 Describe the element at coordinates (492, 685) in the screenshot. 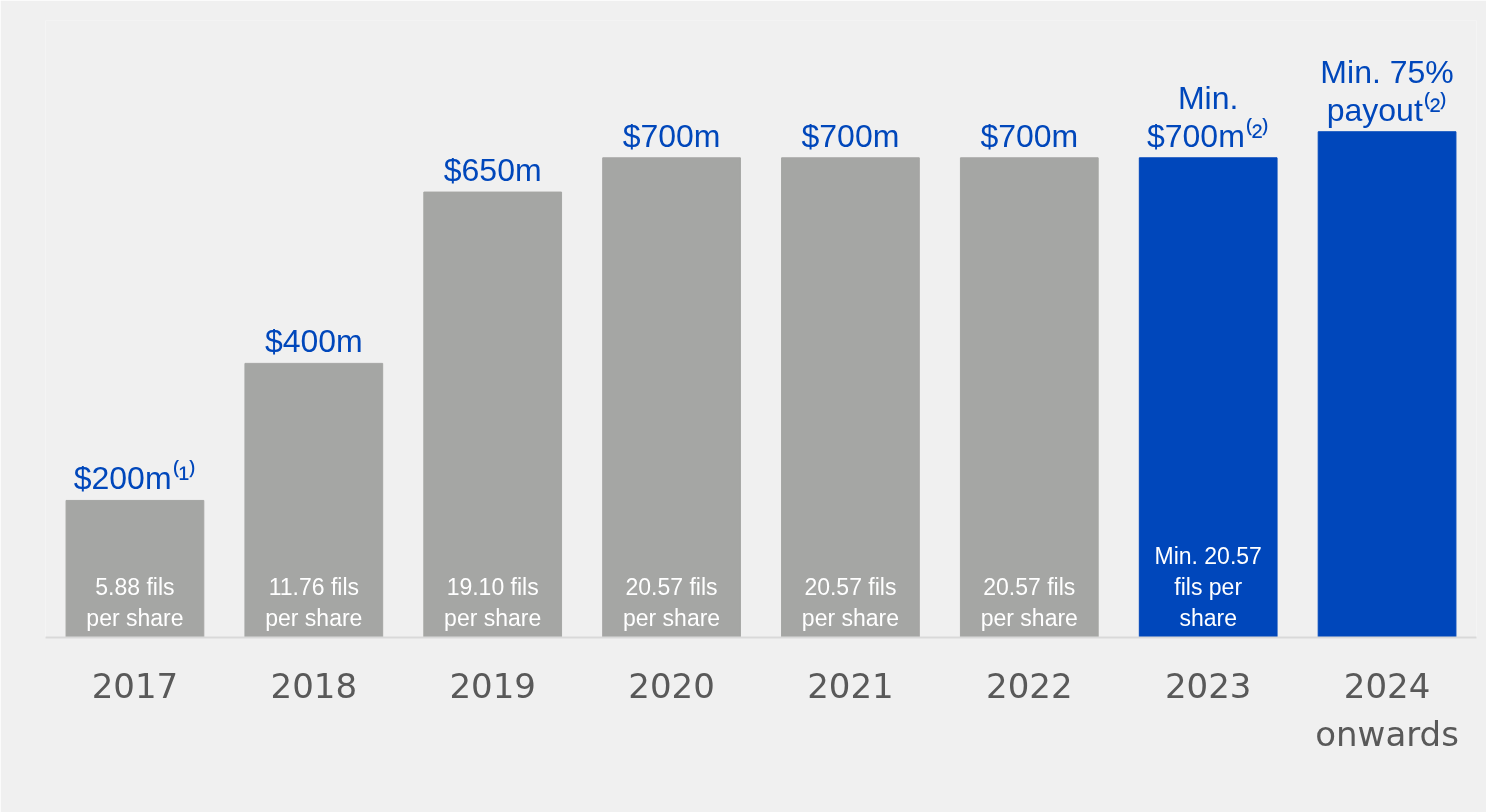

I see `x-tick-label: 2019` at that location.